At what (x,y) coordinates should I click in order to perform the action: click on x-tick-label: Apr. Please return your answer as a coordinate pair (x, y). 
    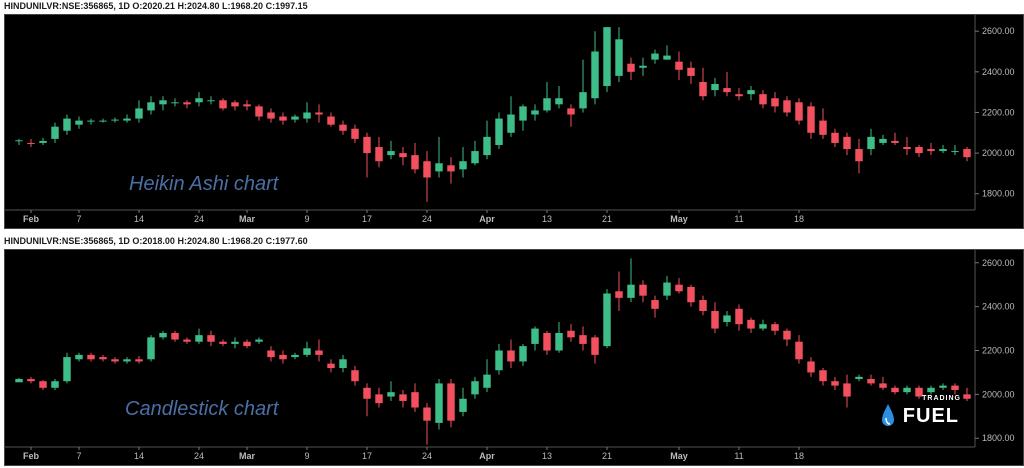
    Looking at the image, I should click on (487, 456).